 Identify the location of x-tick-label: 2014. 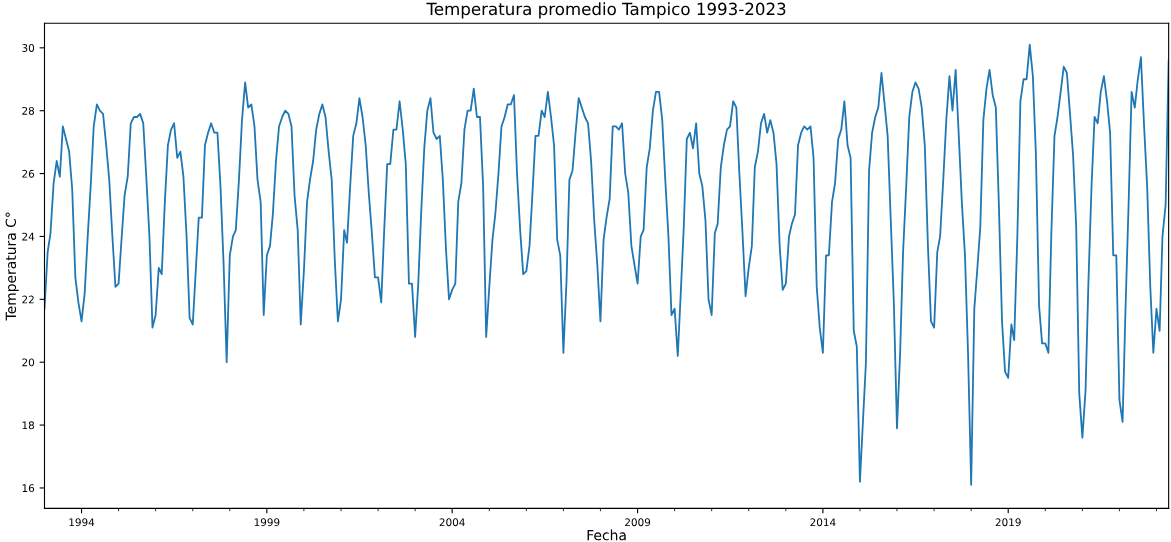
(823, 522).